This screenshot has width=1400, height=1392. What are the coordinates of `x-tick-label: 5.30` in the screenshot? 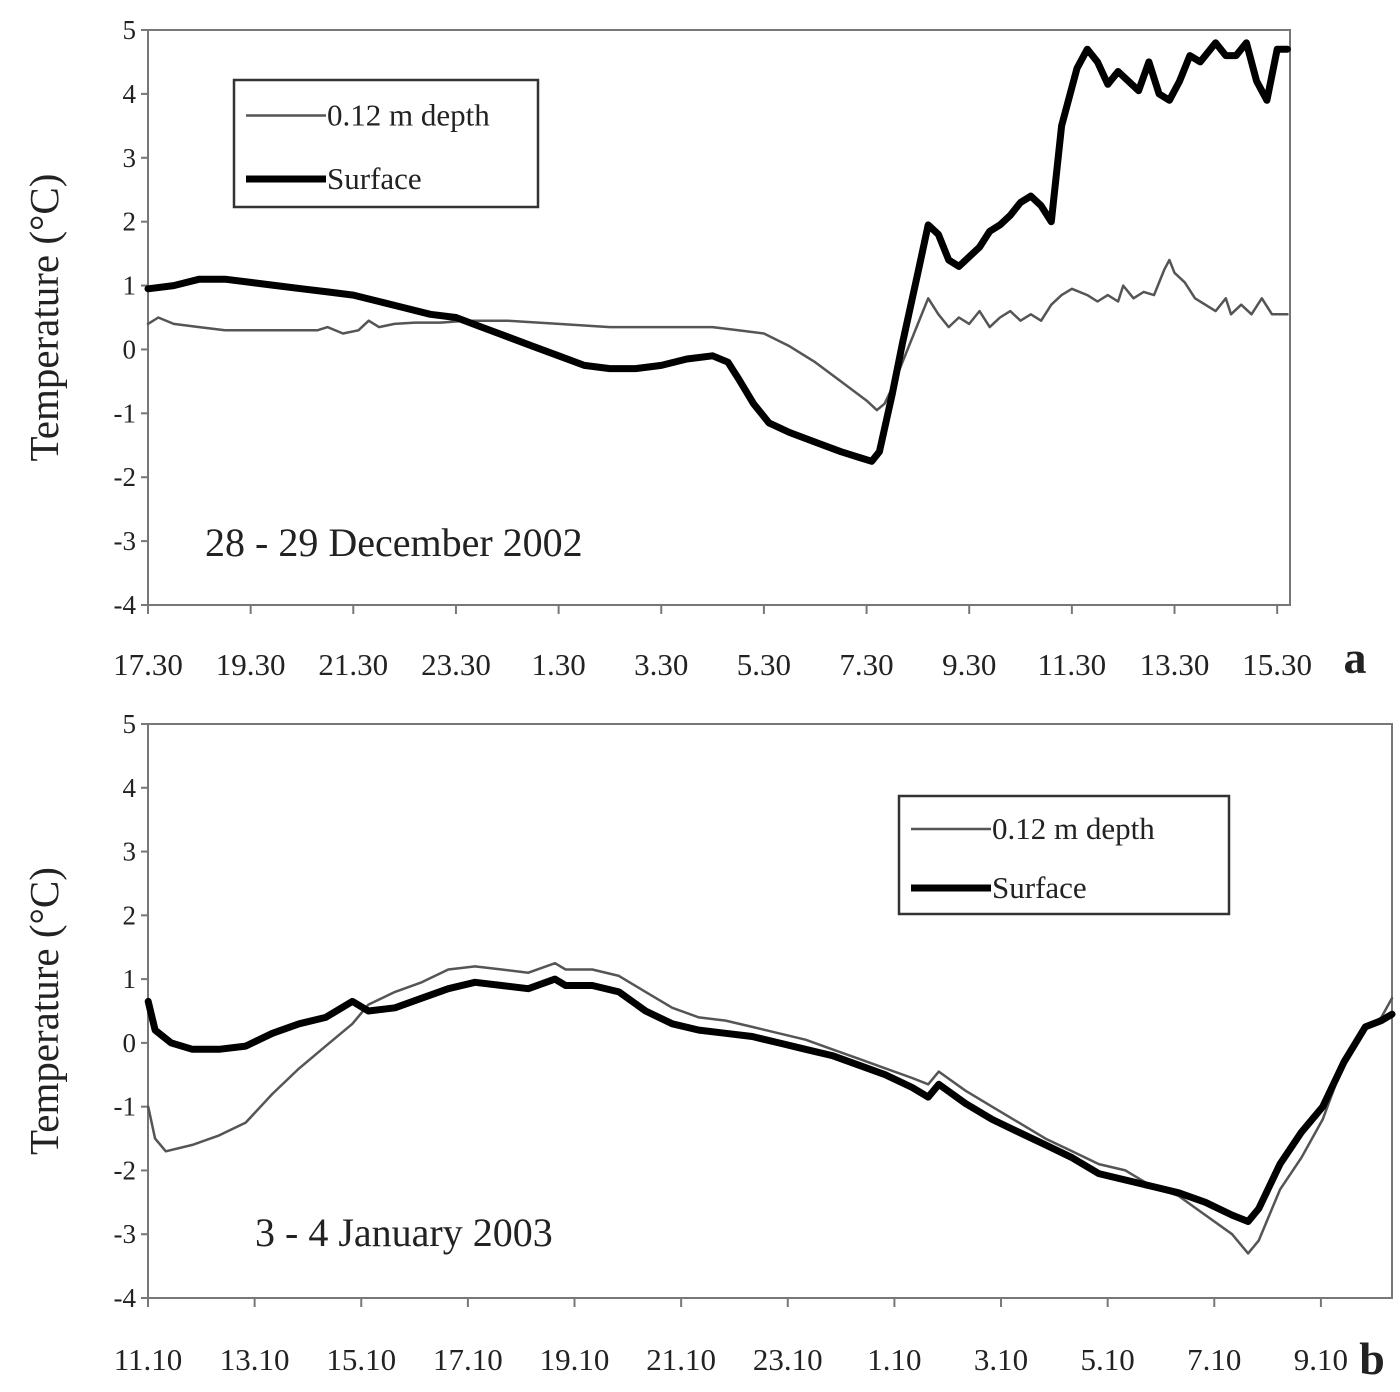 It's located at (764, 664).